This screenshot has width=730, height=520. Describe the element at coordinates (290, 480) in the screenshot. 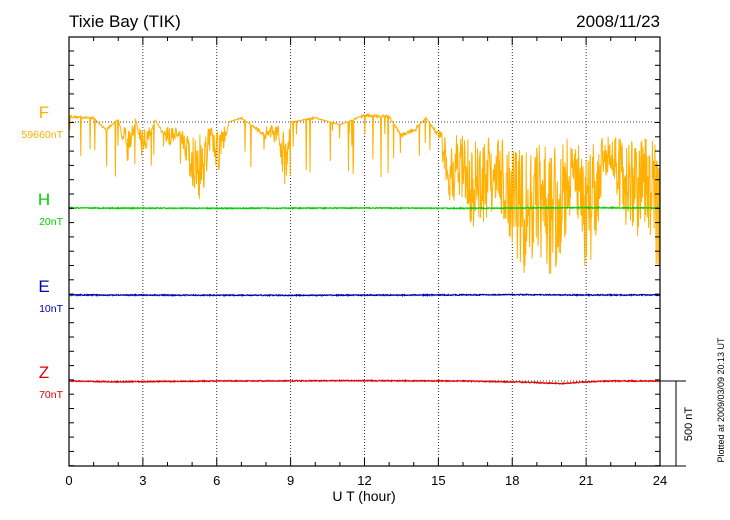

I see `x-tick-label: 9` at that location.